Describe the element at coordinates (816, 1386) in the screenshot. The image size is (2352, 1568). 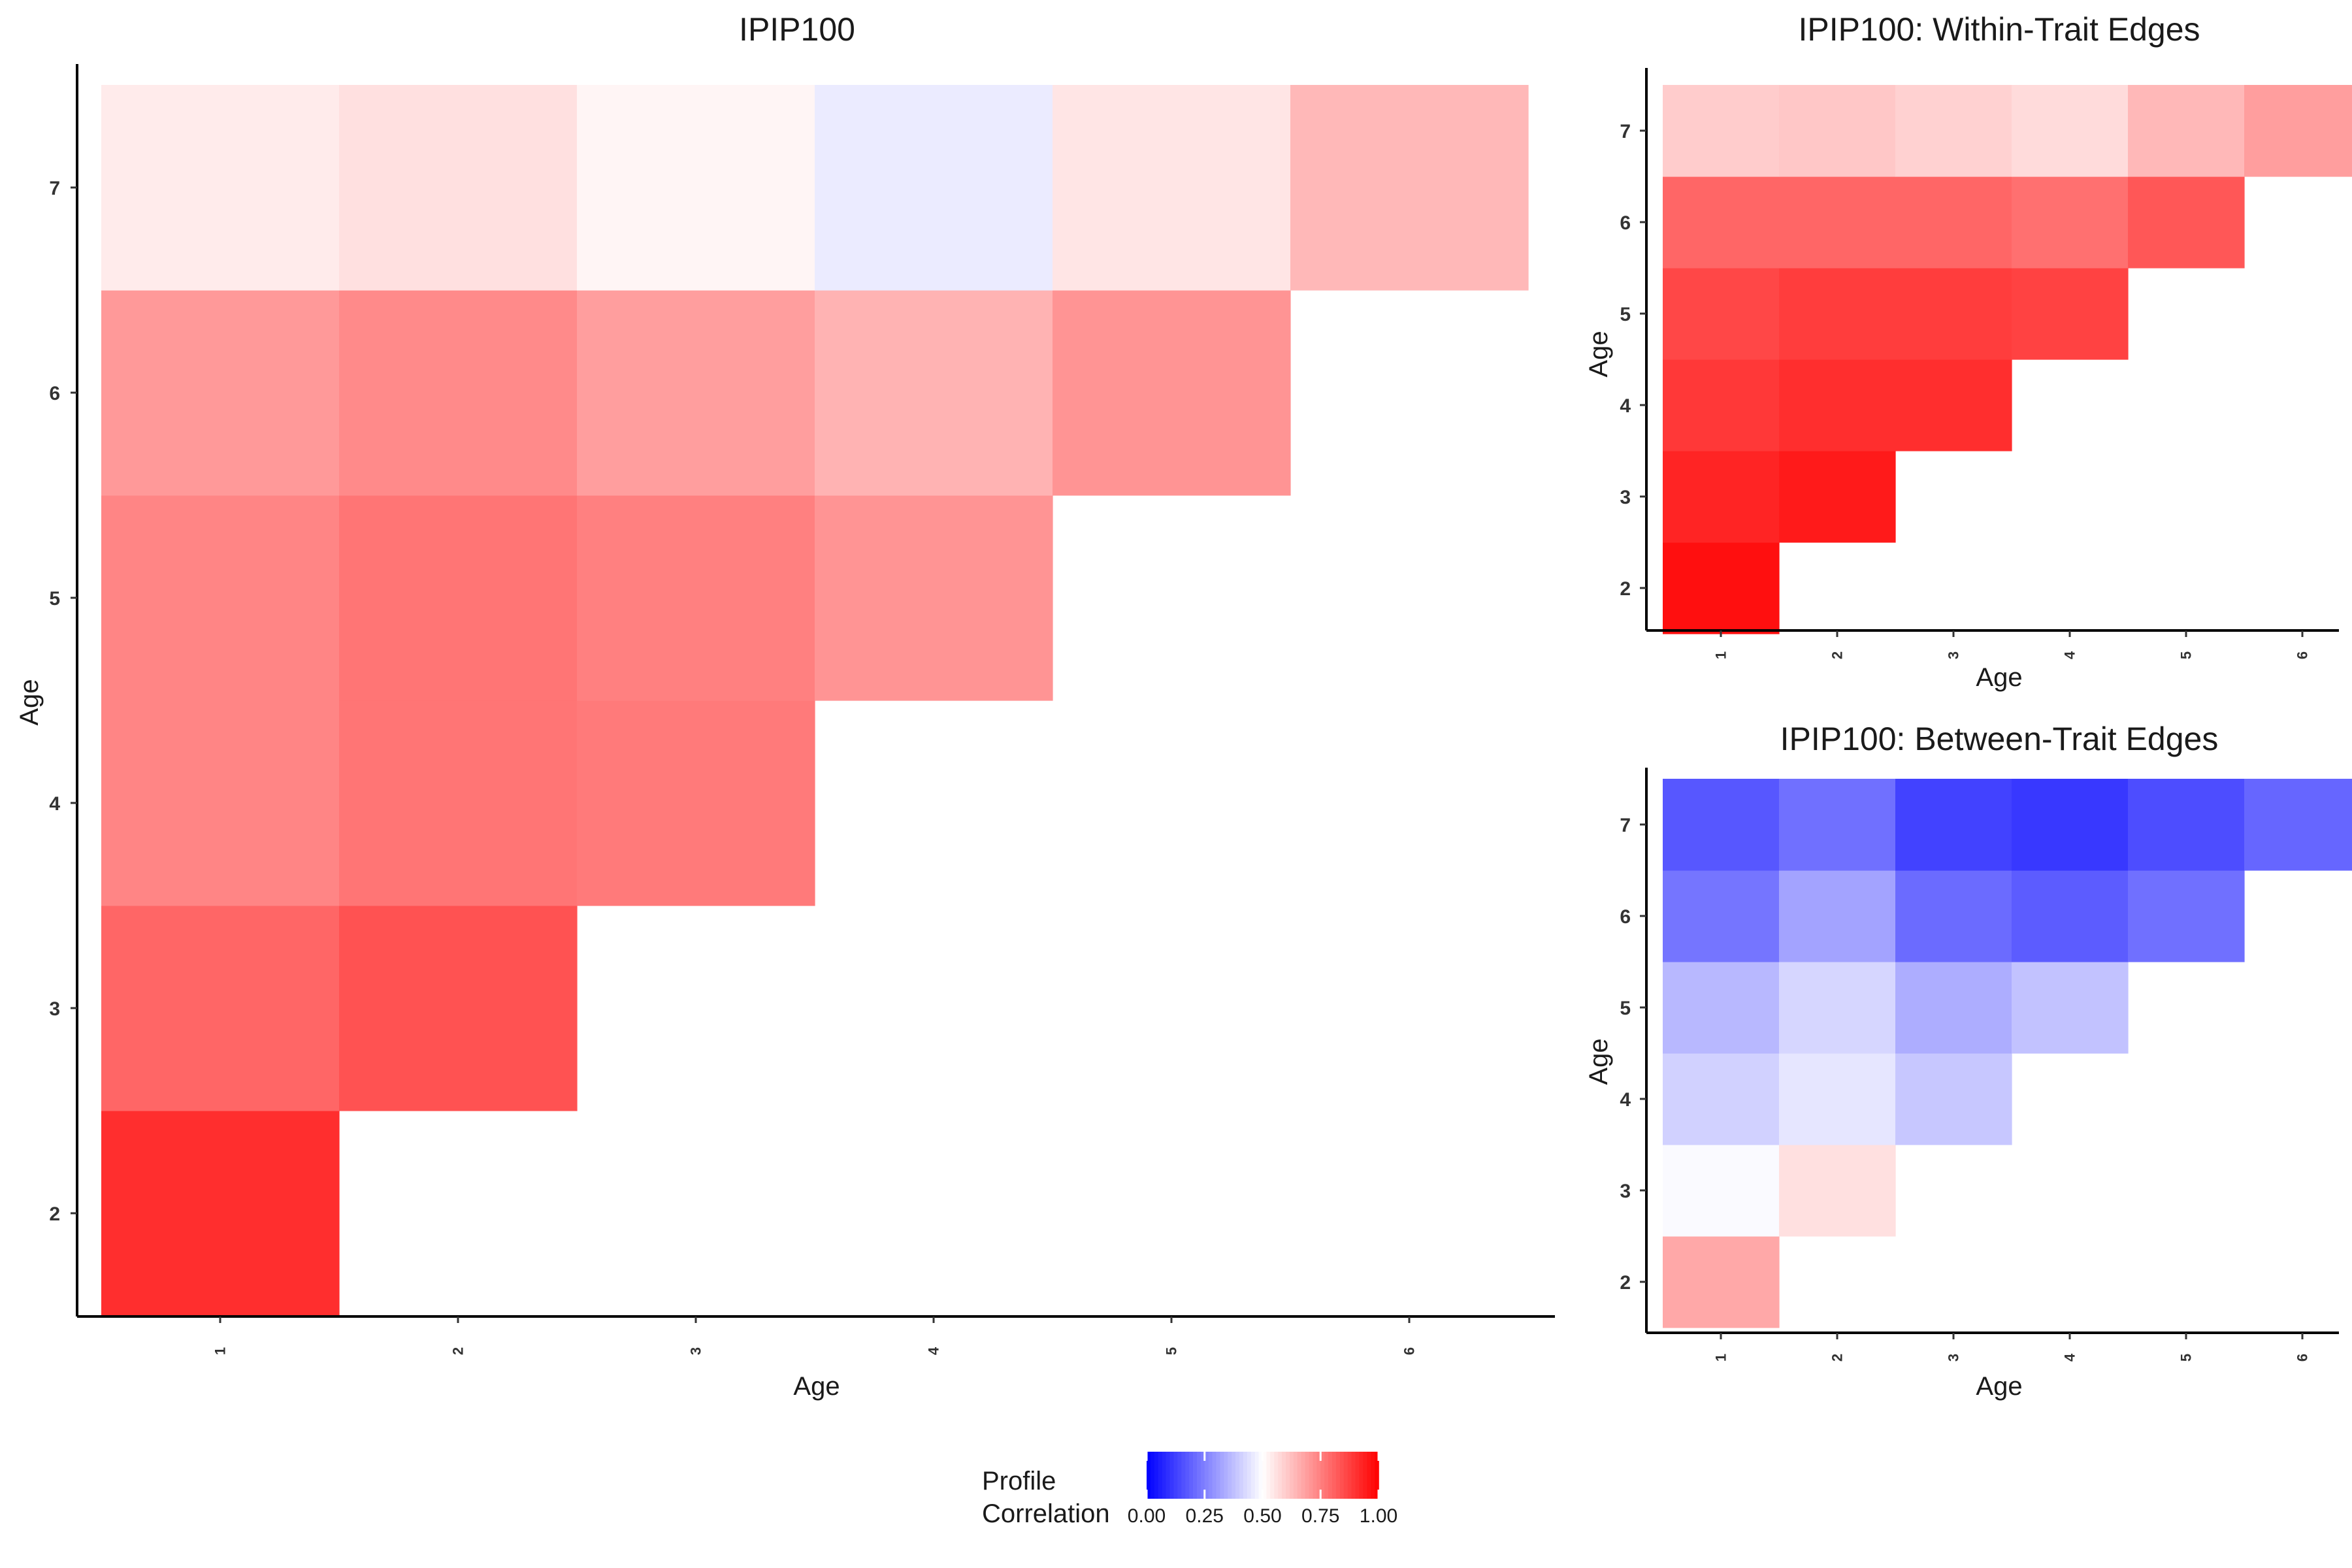
I see `x-axis-label-main: Age` at that location.